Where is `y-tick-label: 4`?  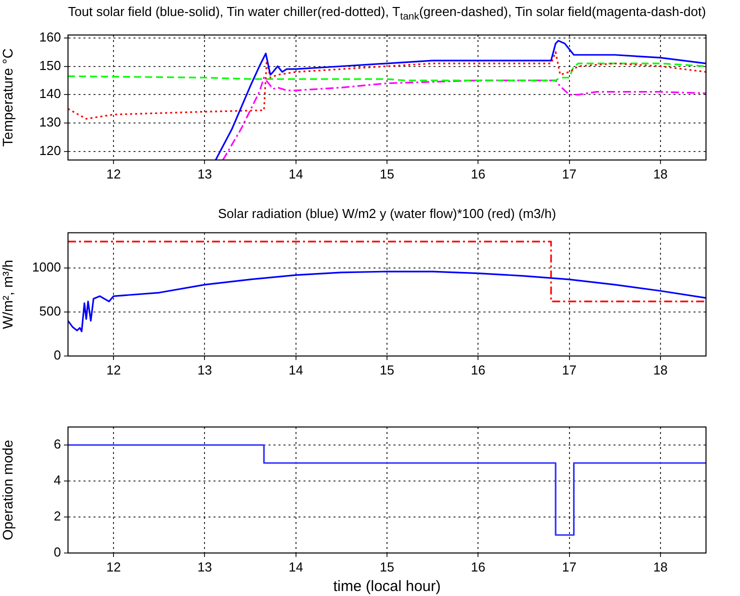 y-tick-label: 4 is located at coordinates (57, 480).